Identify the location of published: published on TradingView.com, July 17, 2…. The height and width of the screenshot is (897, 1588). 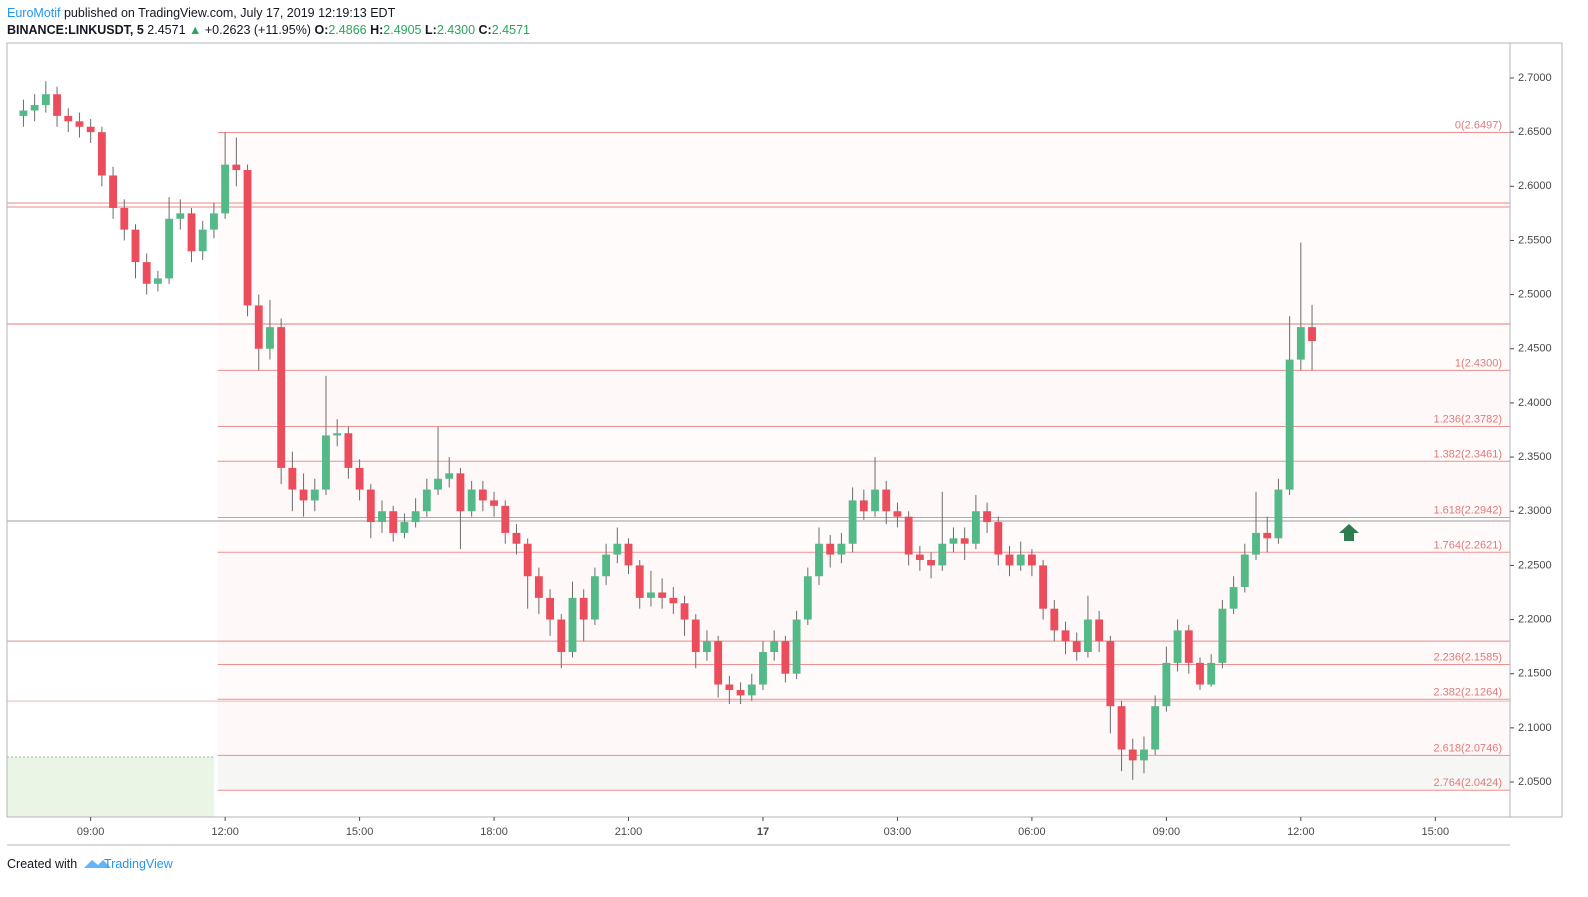
(230, 13).